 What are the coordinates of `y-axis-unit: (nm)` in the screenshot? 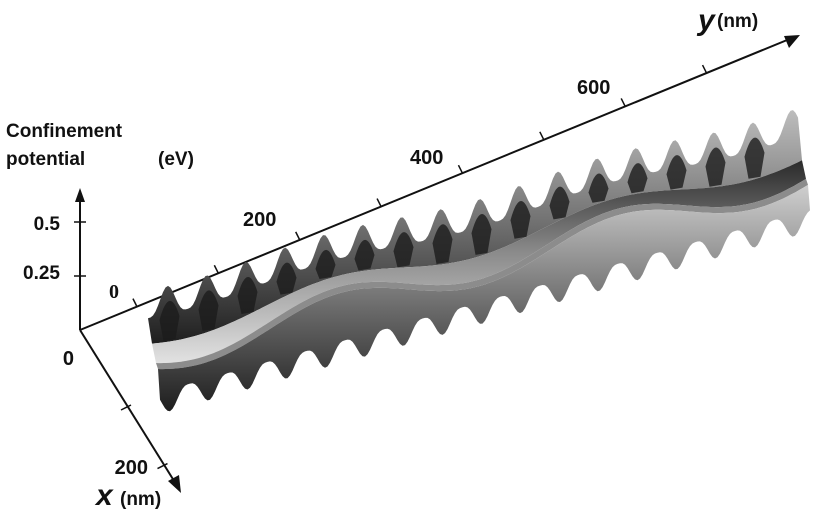 It's located at (737, 21).